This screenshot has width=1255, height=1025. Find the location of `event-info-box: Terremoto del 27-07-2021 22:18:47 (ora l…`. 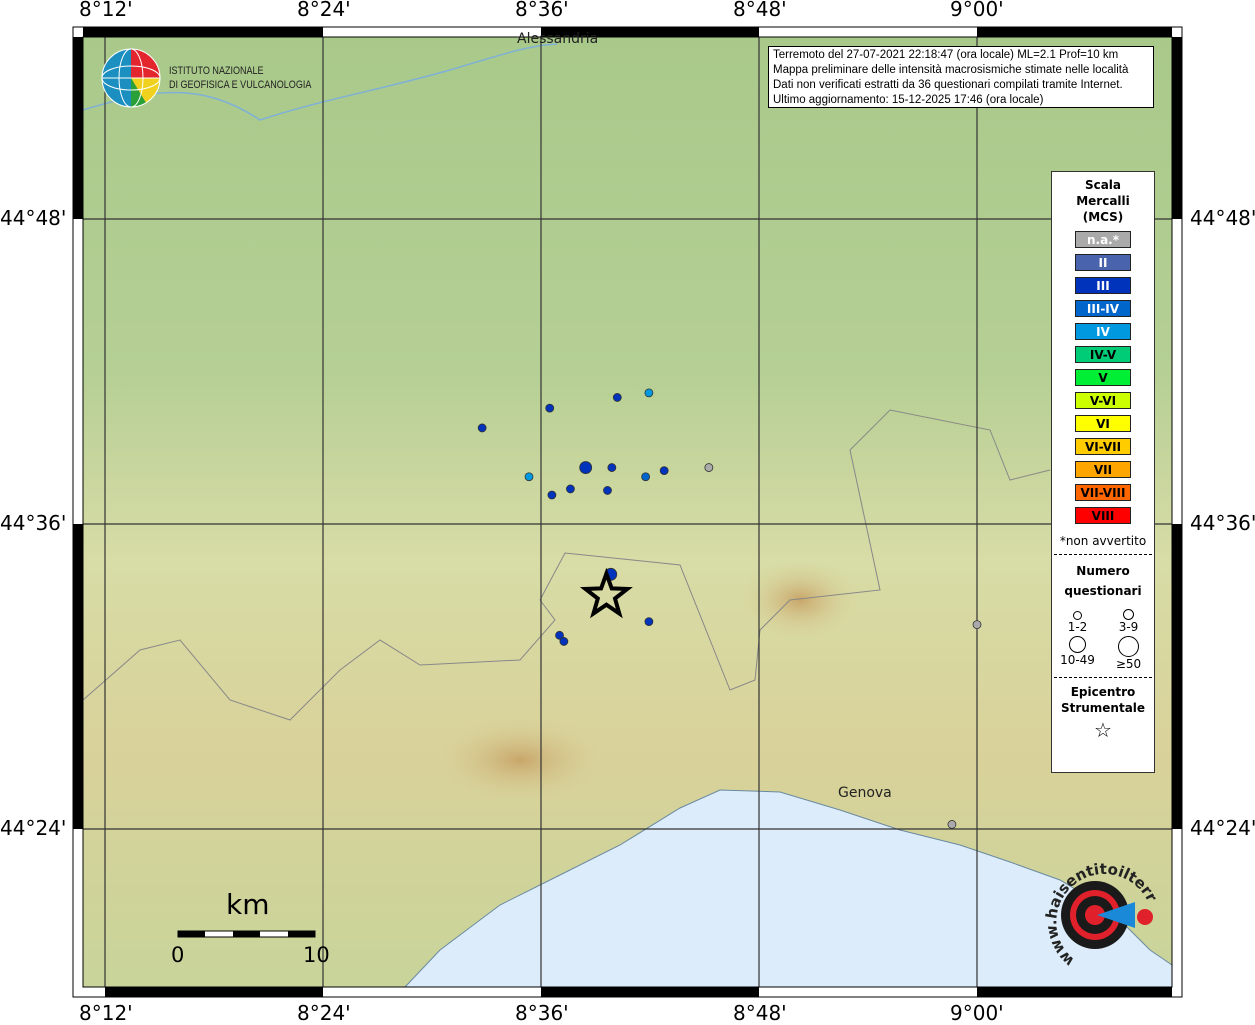

event-info-box: Terremoto del 27-07-2021 22:18:47 (ora l… is located at coordinates (961, 77).